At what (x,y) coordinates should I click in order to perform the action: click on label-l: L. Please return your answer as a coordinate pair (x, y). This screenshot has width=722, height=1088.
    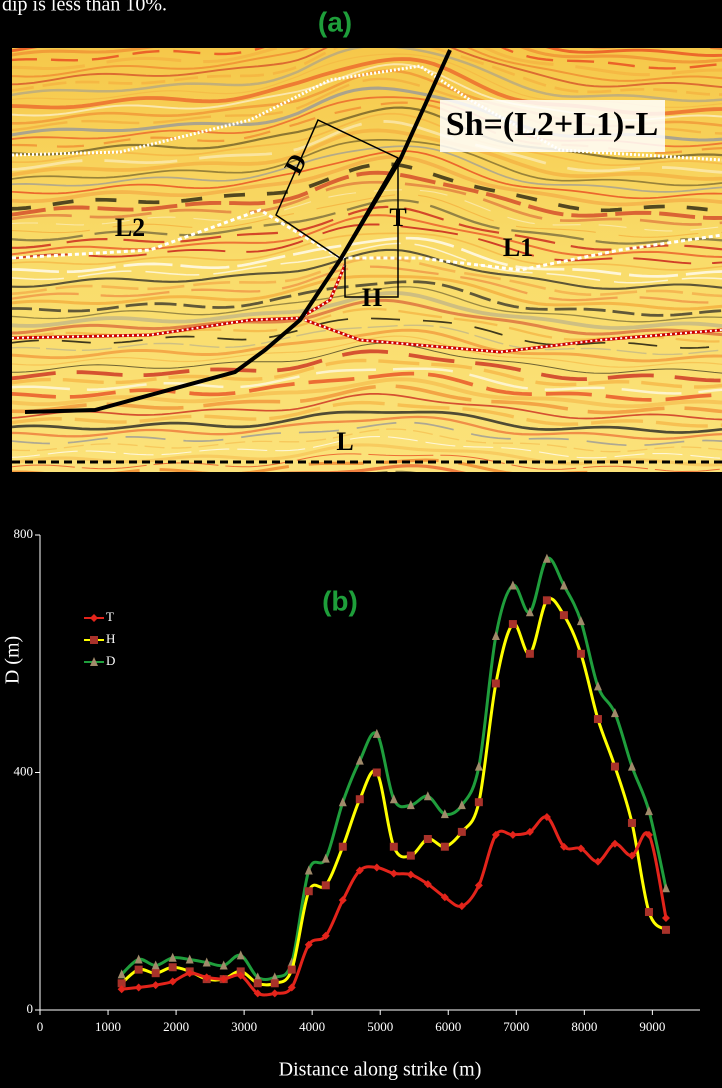
    Looking at the image, I should click on (344, 441).